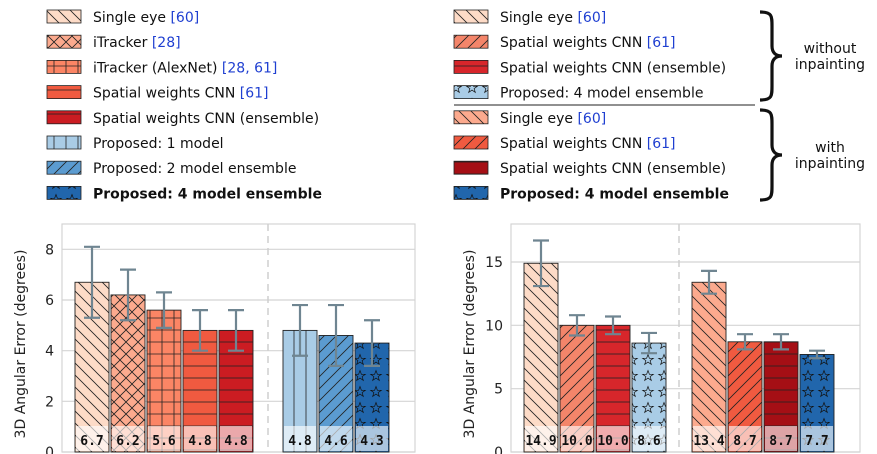  What do you see at coordinates (540, 441) in the screenshot?
I see `chart-right-value-label-g0-0: 14.9` at bounding box center [540, 441].